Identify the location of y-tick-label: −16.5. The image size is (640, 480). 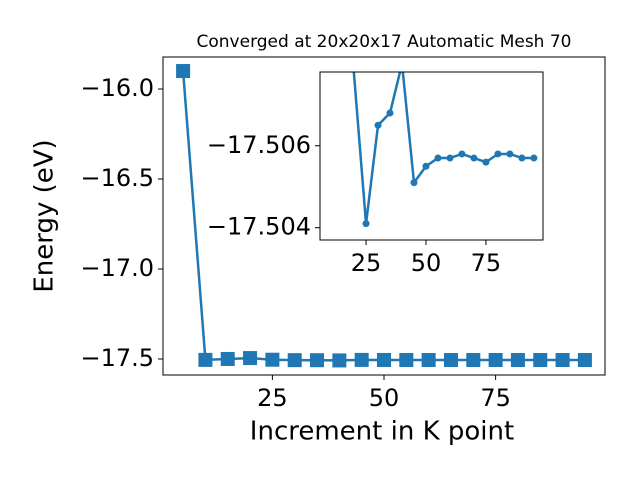
(117, 178).